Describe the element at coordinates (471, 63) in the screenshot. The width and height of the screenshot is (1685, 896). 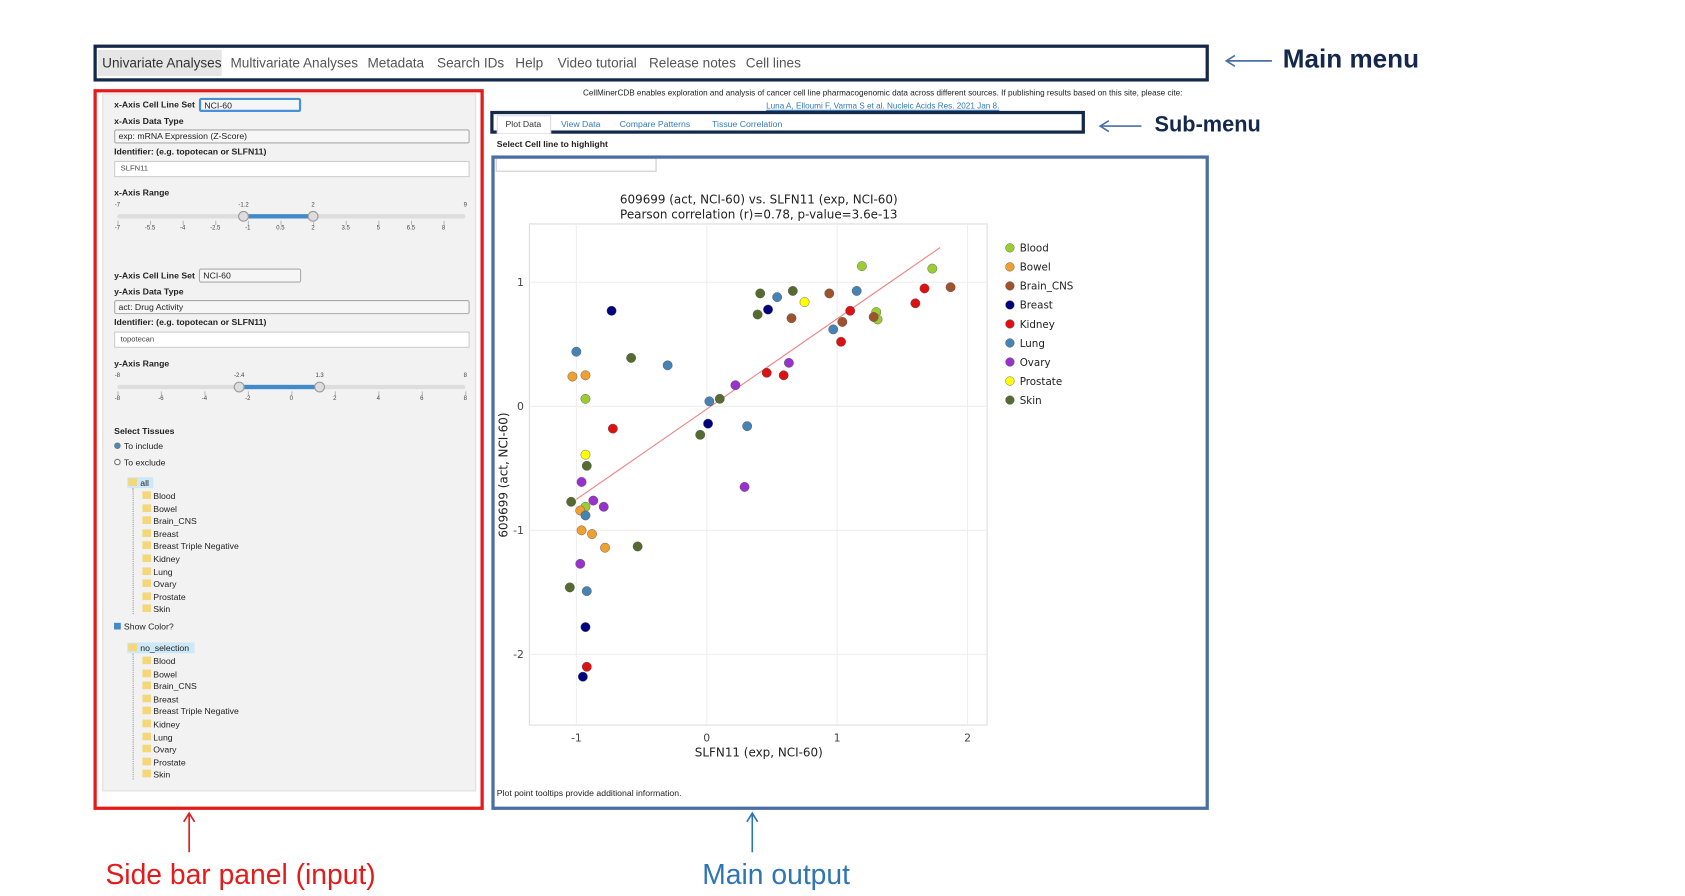
I see `menu-item: Search IDs` at that location.